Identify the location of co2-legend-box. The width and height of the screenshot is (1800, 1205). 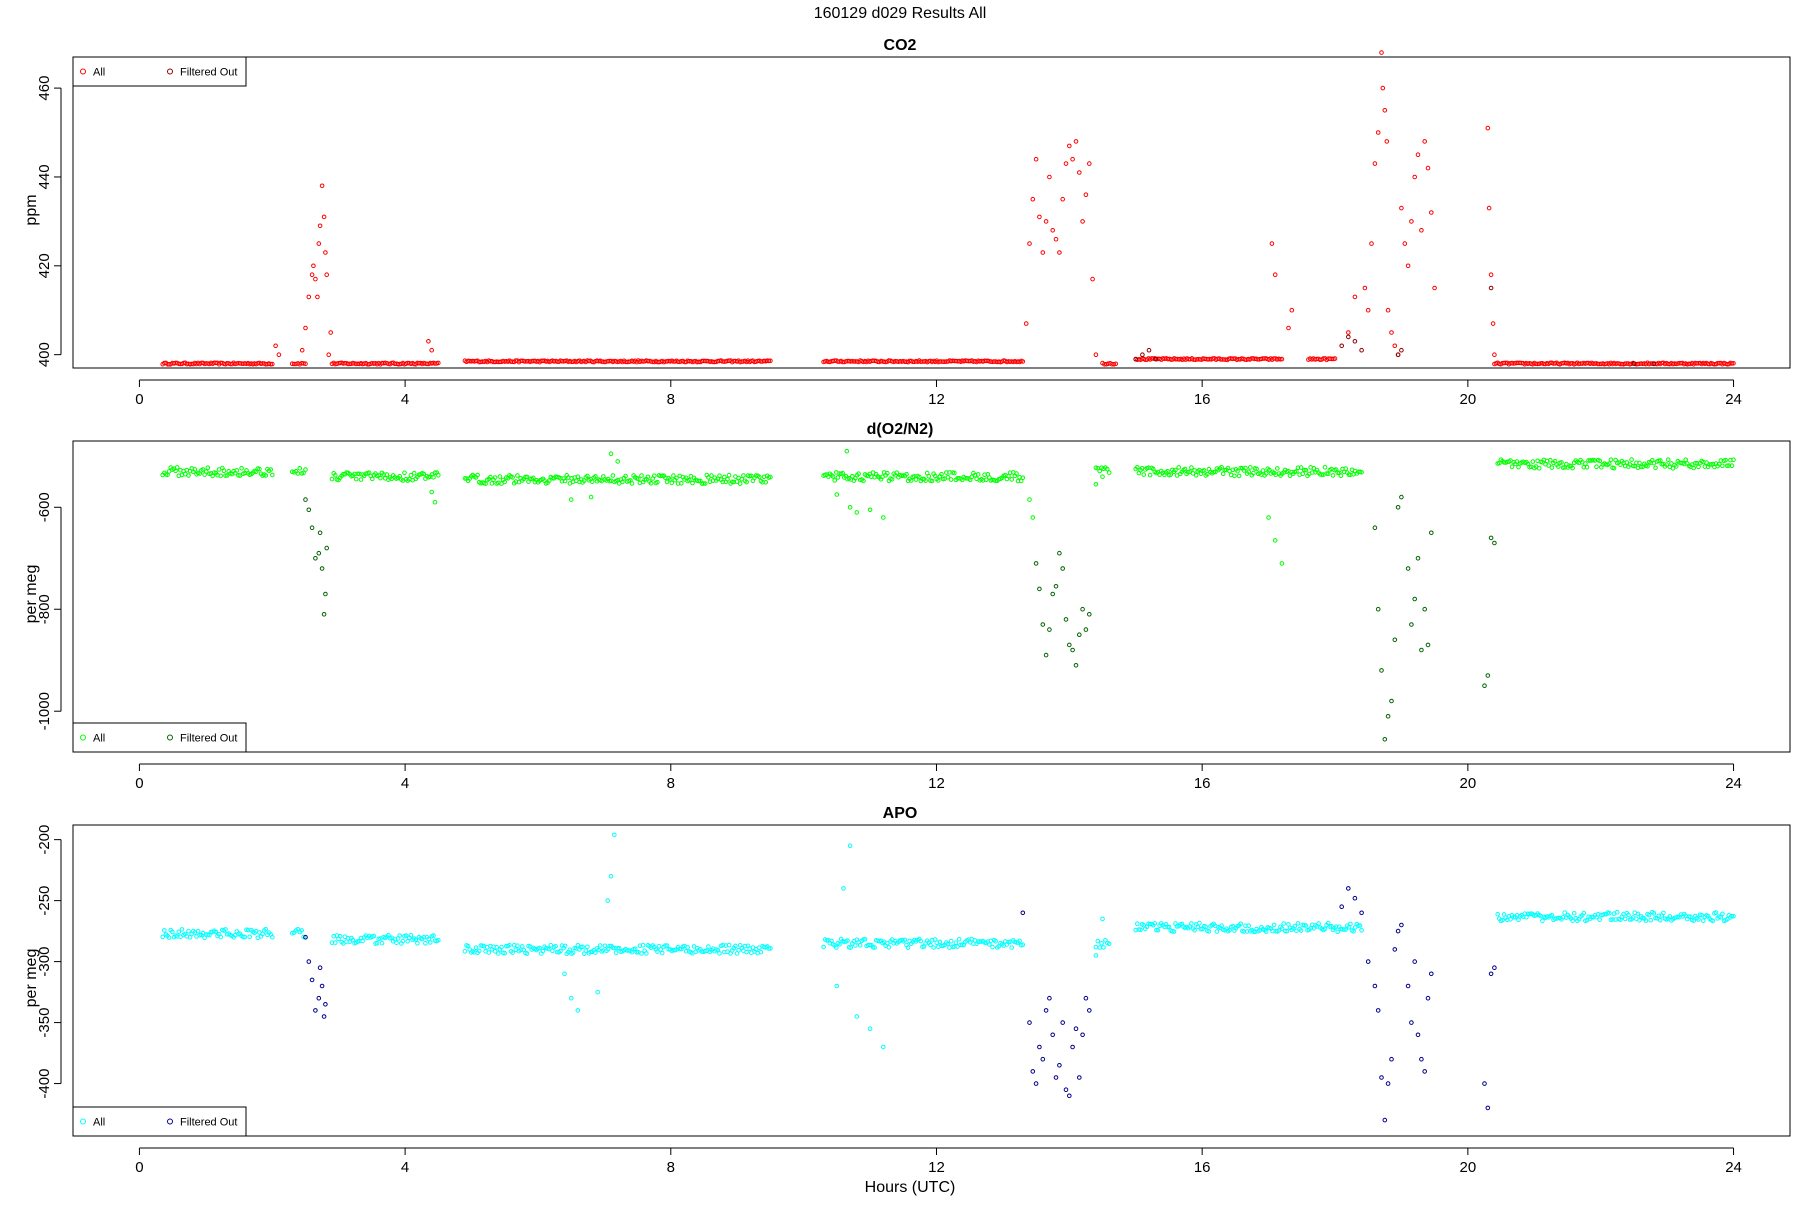
(159, 71).